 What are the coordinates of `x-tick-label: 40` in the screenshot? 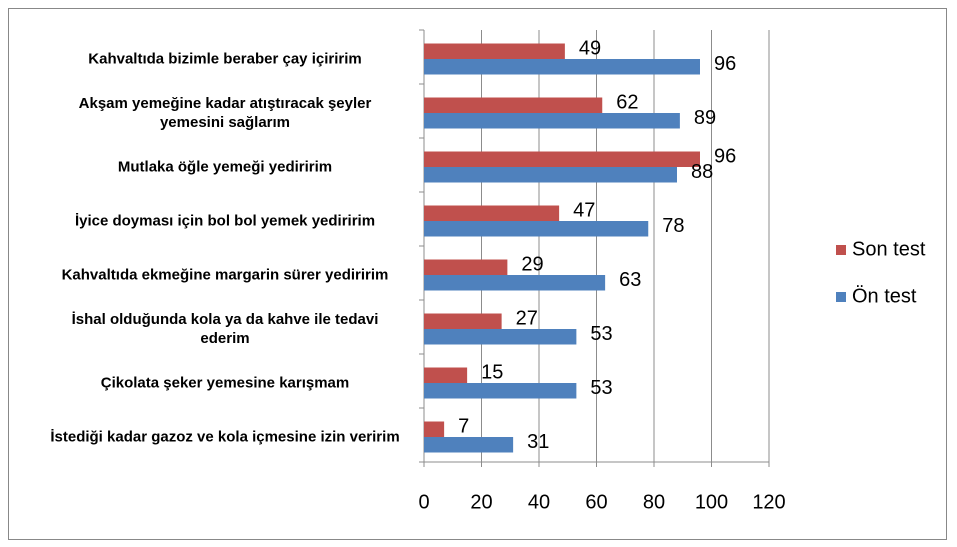 It's located at (539, 502).